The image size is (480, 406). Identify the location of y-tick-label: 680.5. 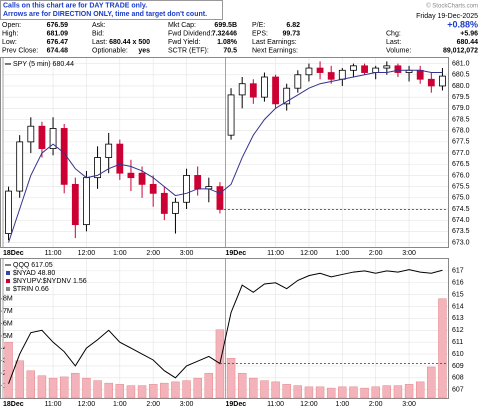
(461, 75).